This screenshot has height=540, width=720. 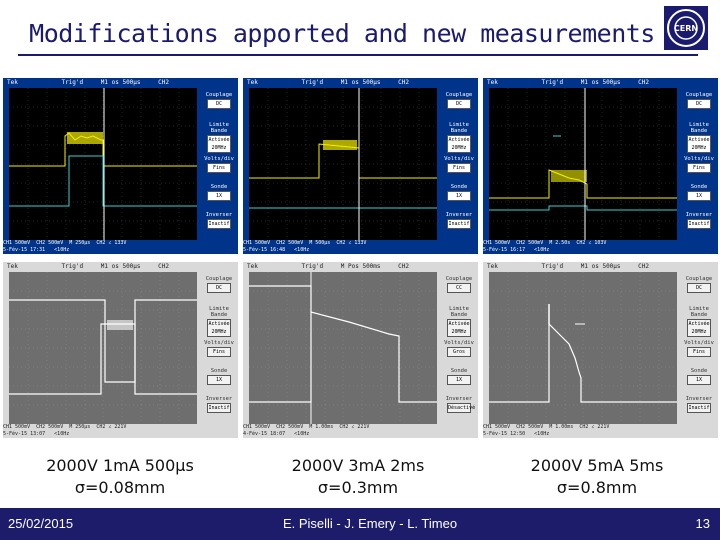 I want to click on caption-settings: 2000V 1mA 500µs, so click(x=120, y=465).